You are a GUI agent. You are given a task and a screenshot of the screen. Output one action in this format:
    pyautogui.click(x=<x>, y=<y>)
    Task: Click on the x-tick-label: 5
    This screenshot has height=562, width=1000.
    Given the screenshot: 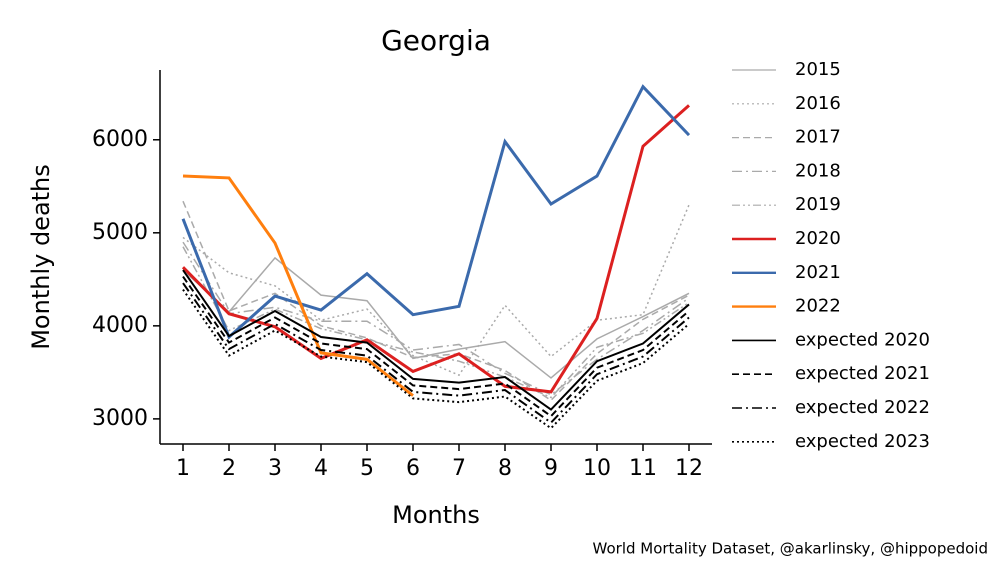 What is the action you would take?
    pyautogui.click(x=367, y=468)
    